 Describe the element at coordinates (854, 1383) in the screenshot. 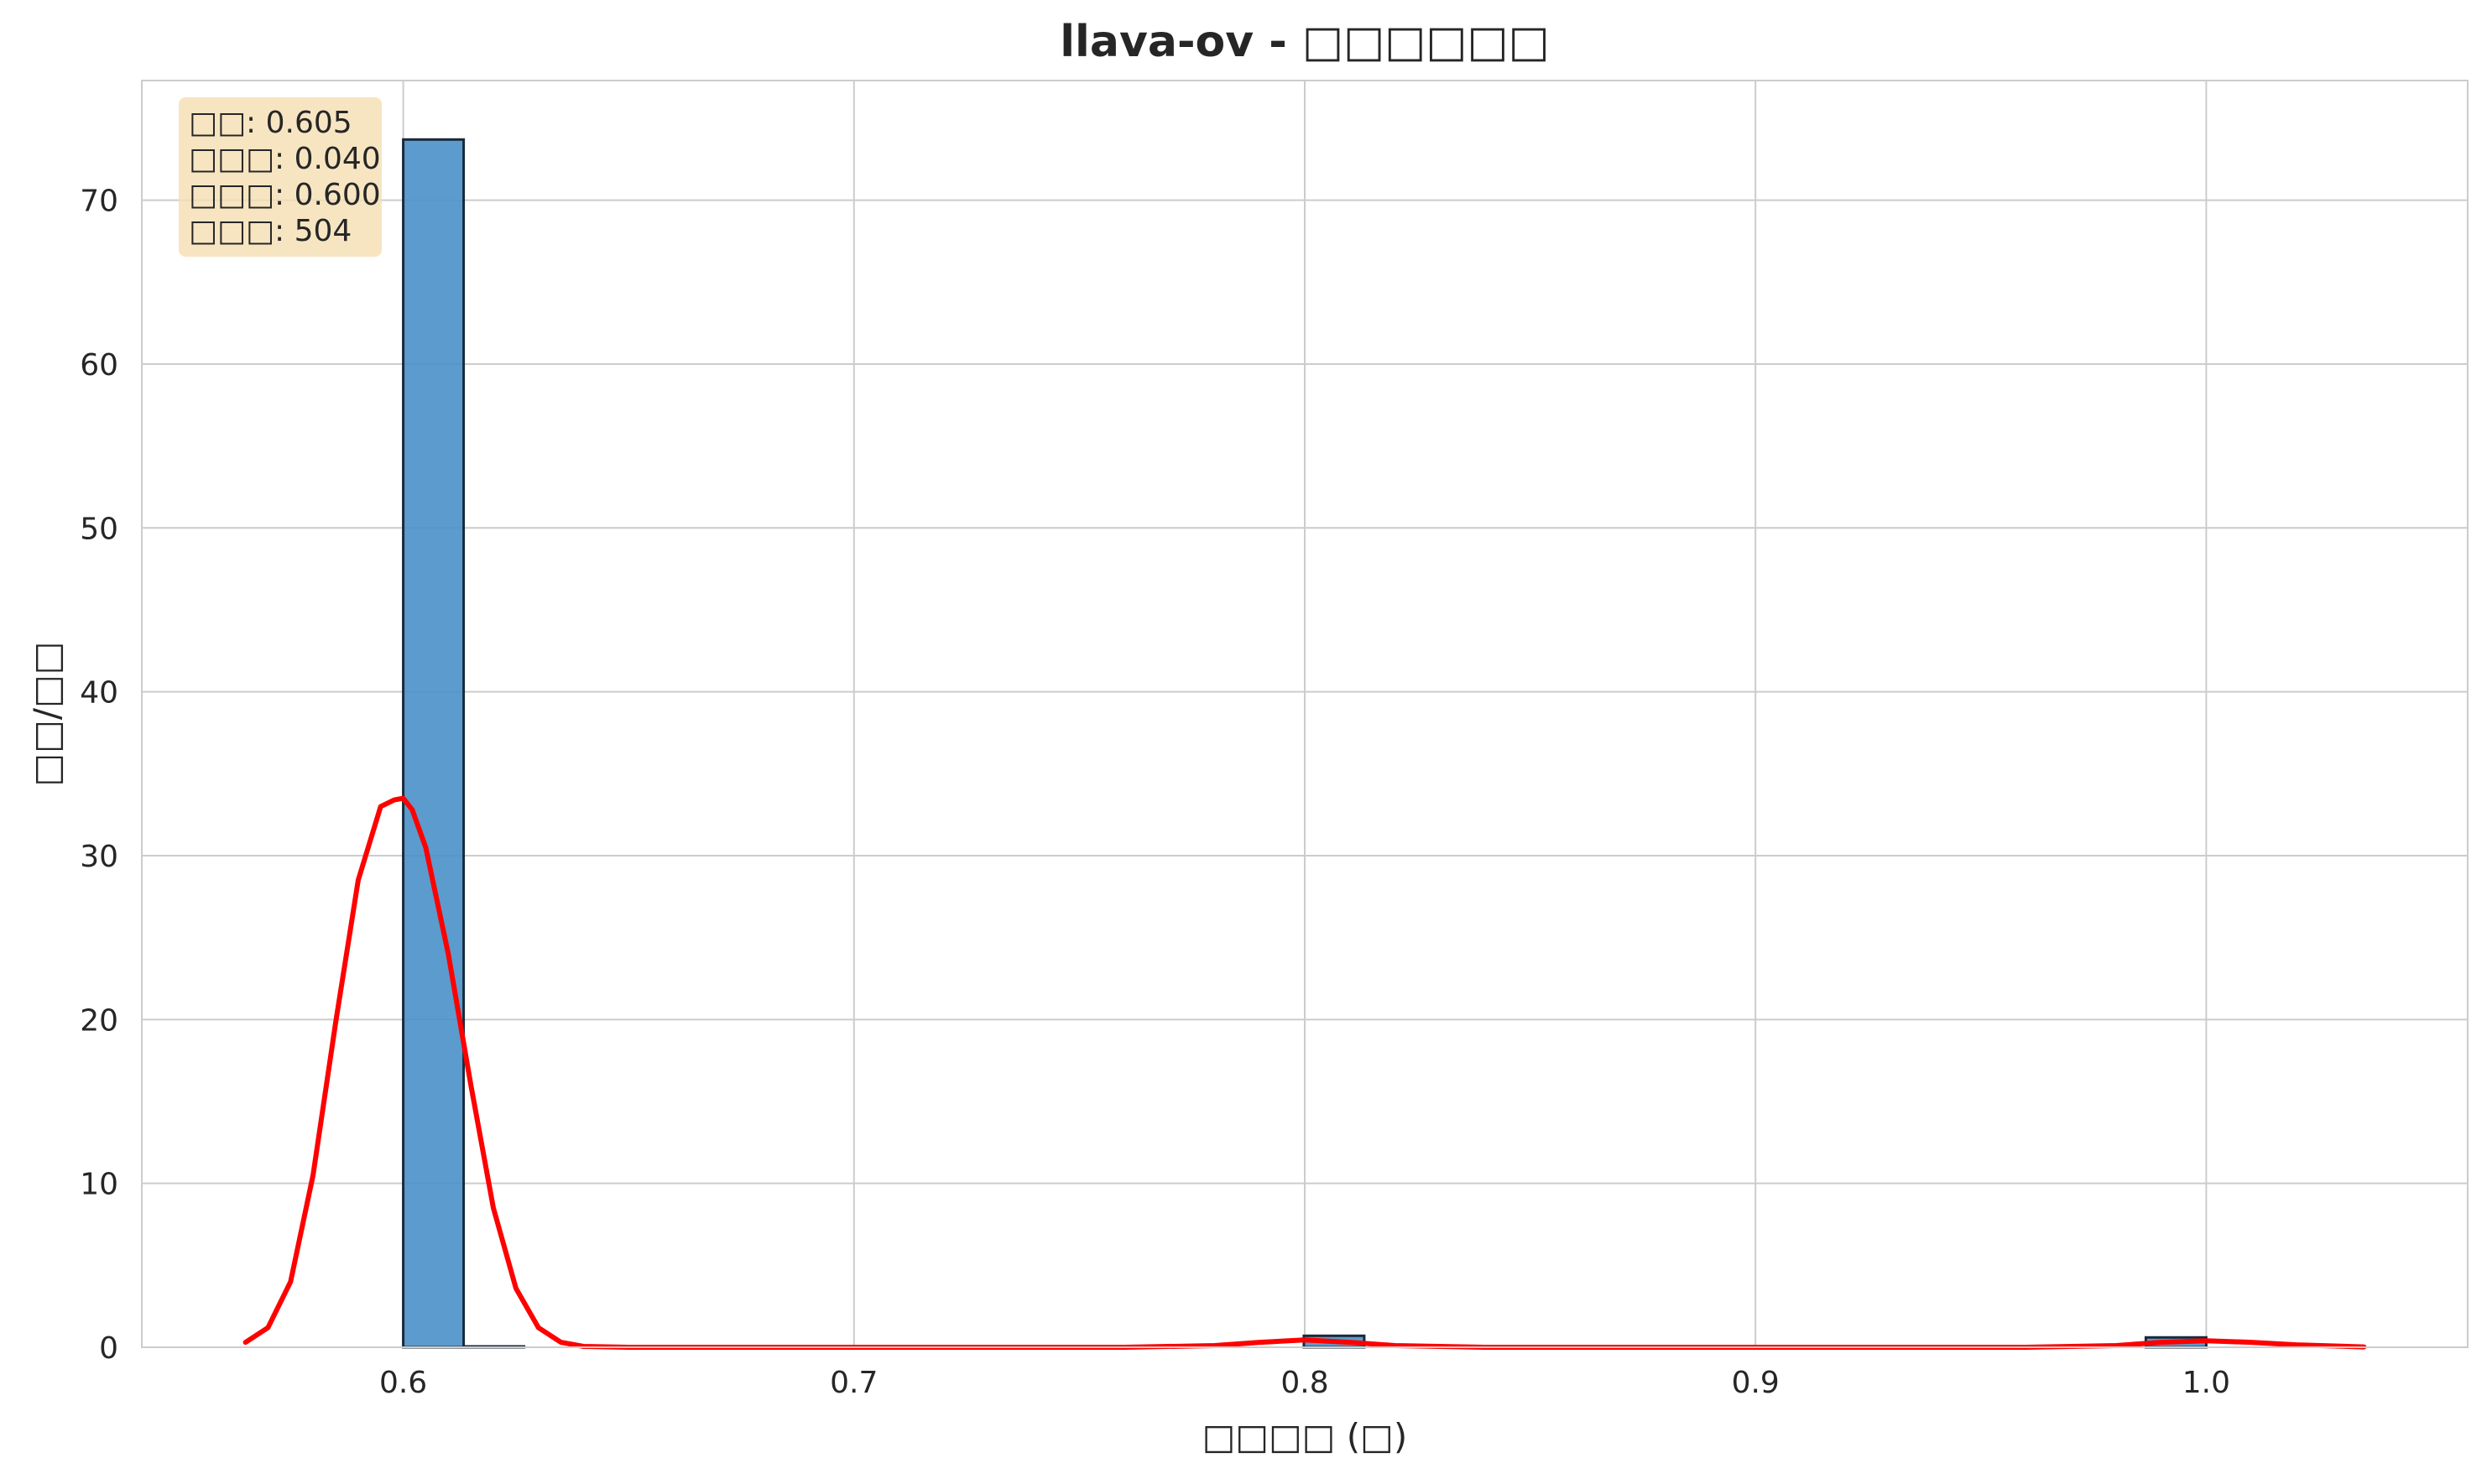

I see `x-tick-label: 0.7` at that location.